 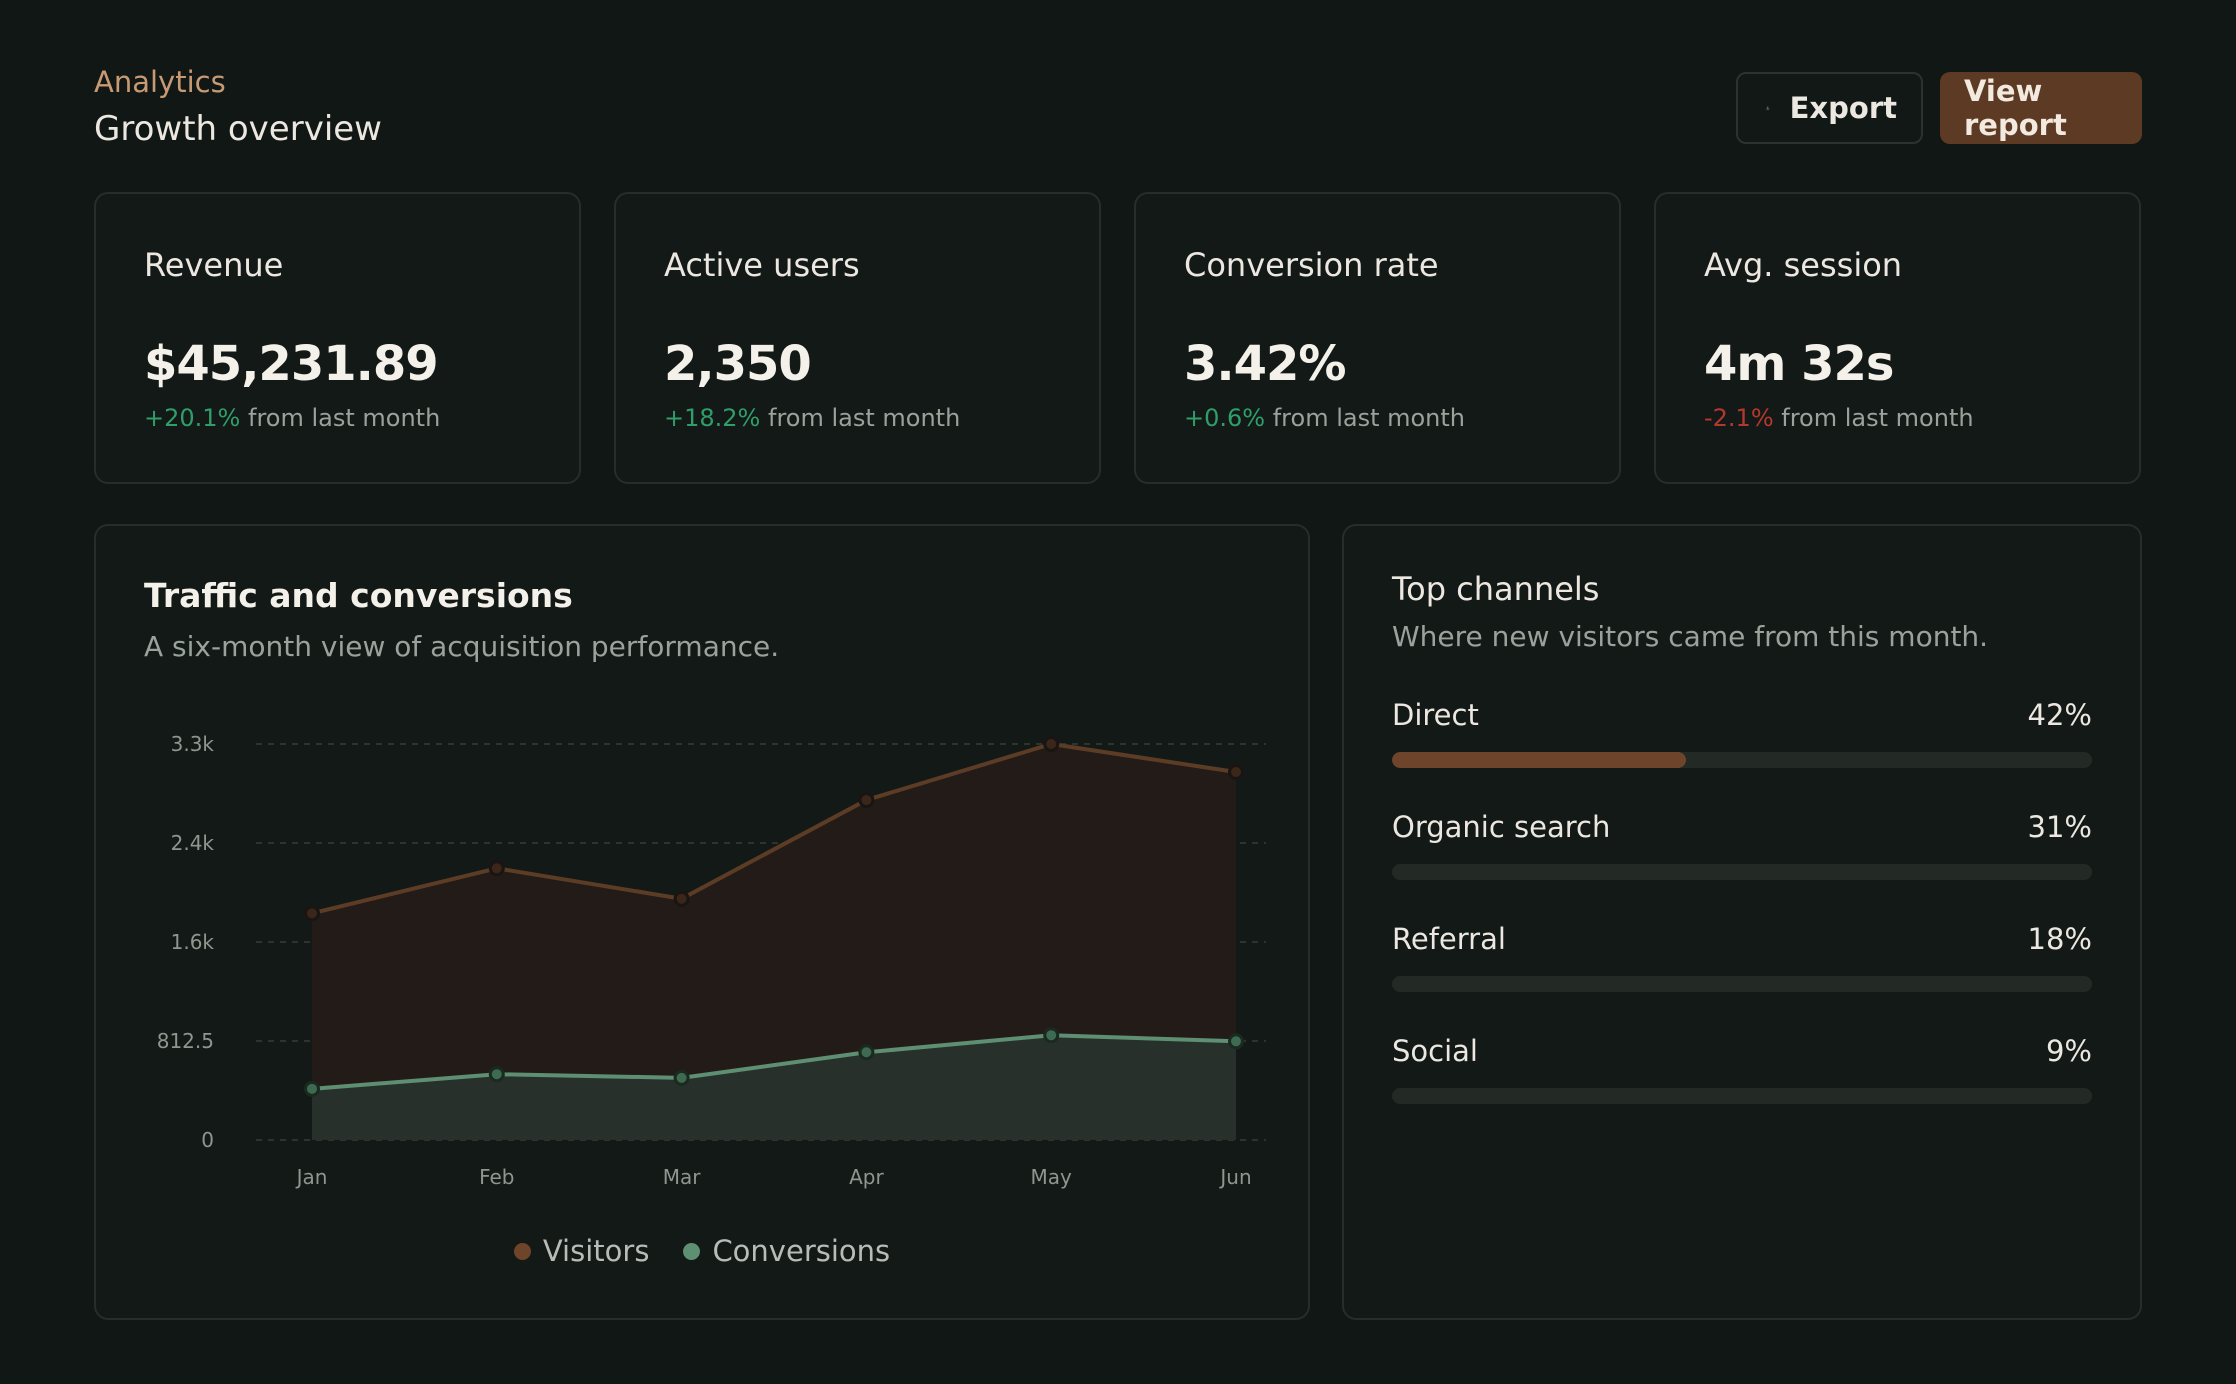 What do you see at coordinates (193, 744) in the screenshot?
I see `y-tick-label: 3.3k` at bounding box center [193, 744].